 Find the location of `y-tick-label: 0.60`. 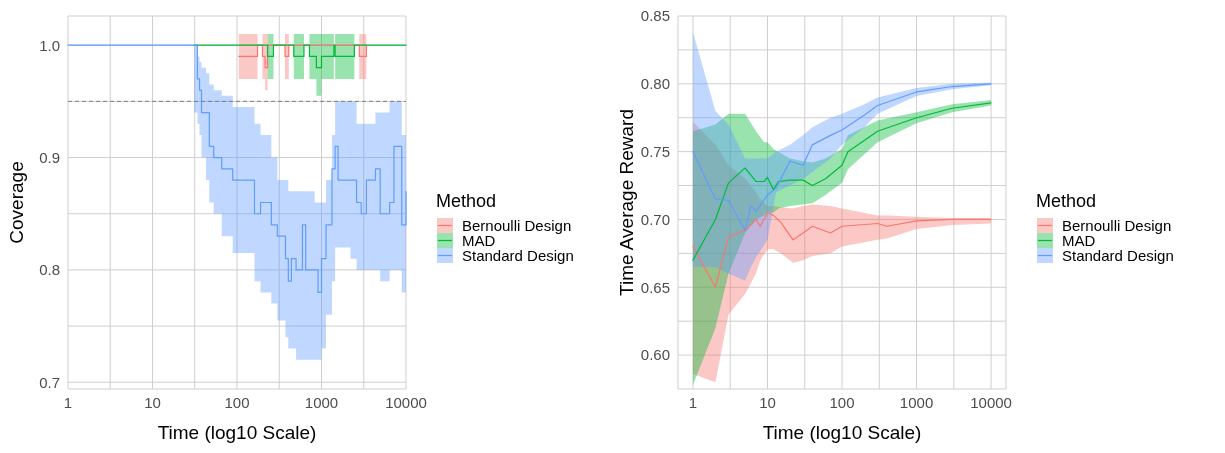

y-tick-label: 0.60 is located at coordinates (655, 355).